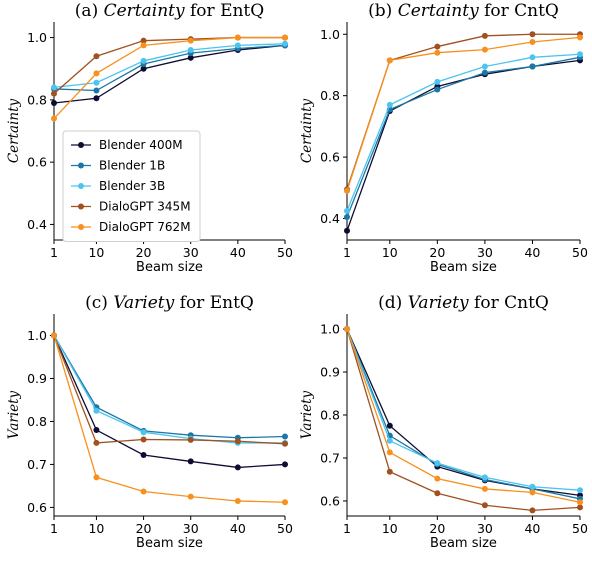  I want to click on panel-title: (d) Variety for CntQ, so click(463, 303).